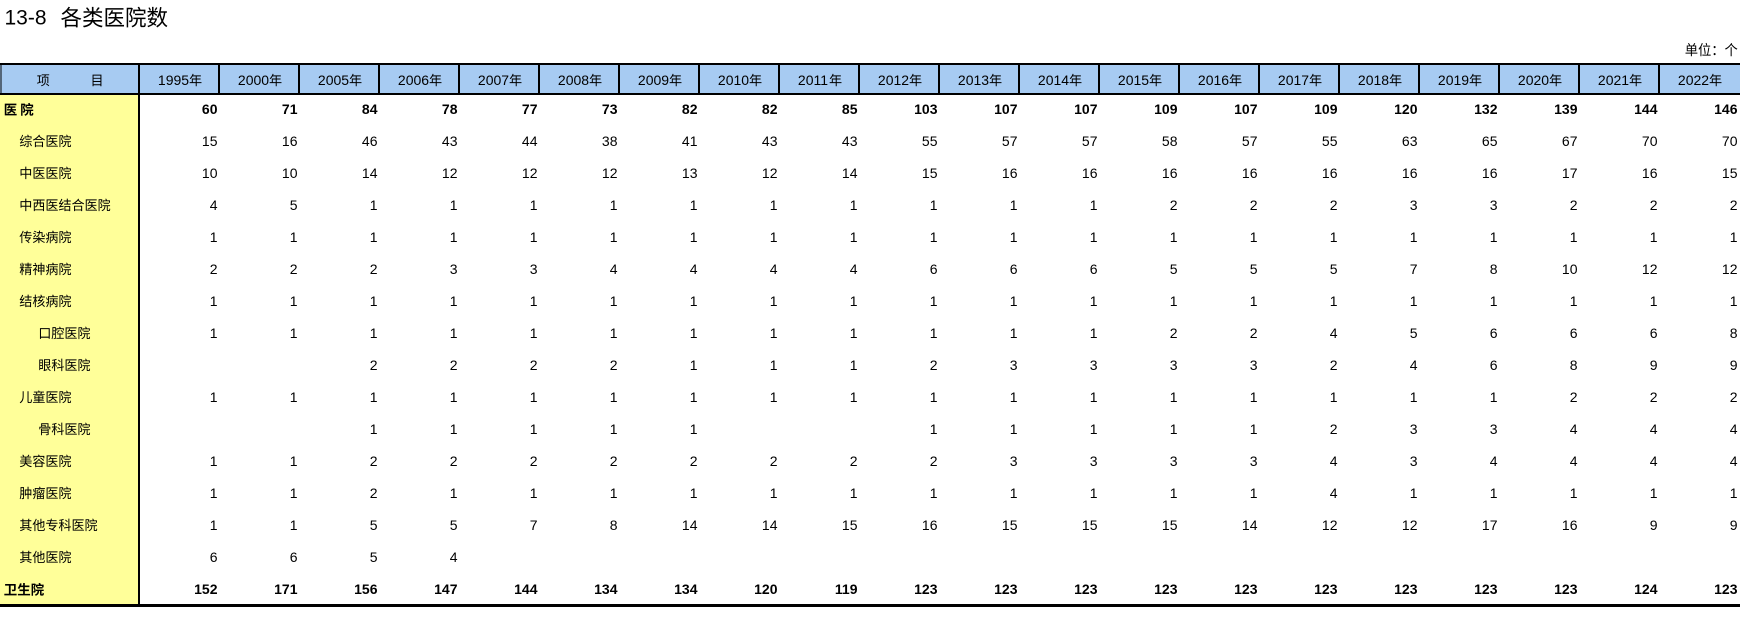 Image resolution: width=1740 pixels, height=638 pixels. What do you see at coordinates (690, 141) in the screenshot?
I see `svg-text: 41` at bounding box center [690, 141].